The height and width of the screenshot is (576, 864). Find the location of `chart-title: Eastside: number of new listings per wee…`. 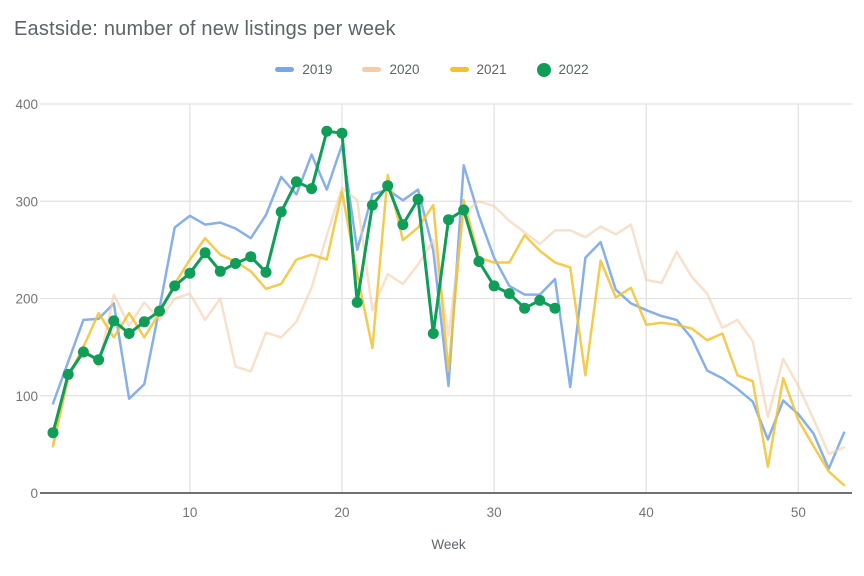

chart-title: Eastside: number of new listings per wee… is located at coordinates (205, 29).